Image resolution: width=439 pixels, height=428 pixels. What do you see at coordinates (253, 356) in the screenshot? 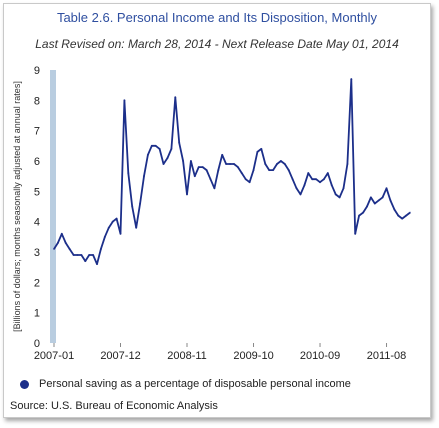
I see `x-tick-label: 2009-10` at bounding box center [253, 356].